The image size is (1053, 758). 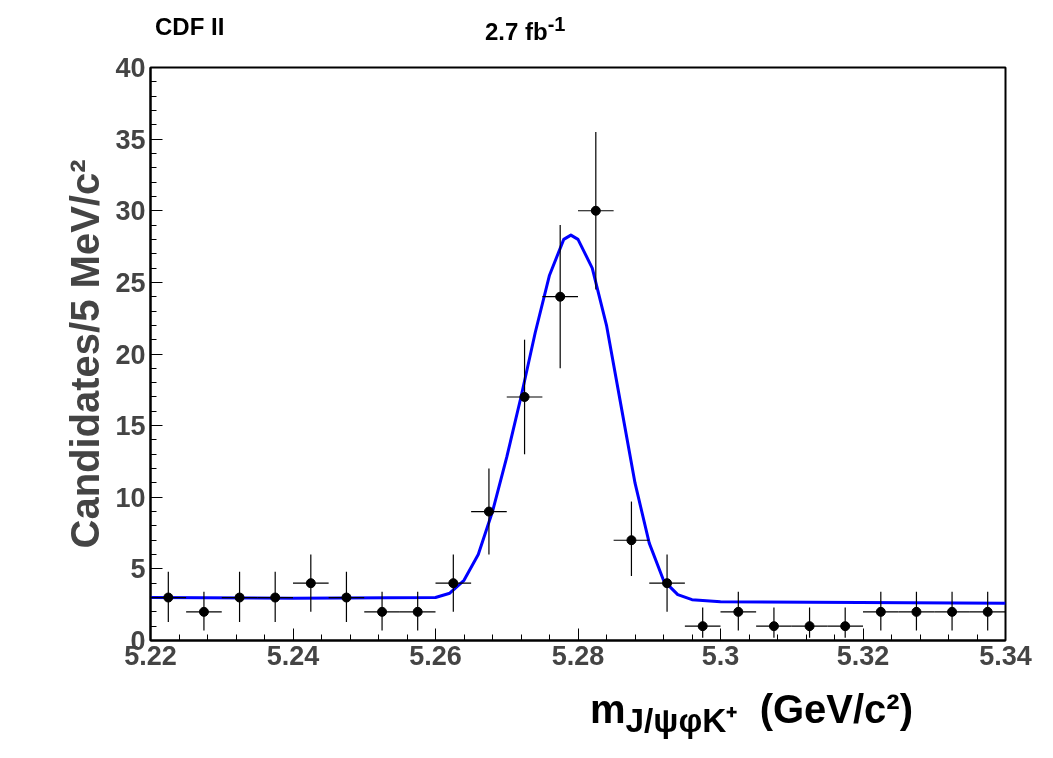 I want to click on text: 2.7 fb$^{-1}$, so click(x=525, y=29).